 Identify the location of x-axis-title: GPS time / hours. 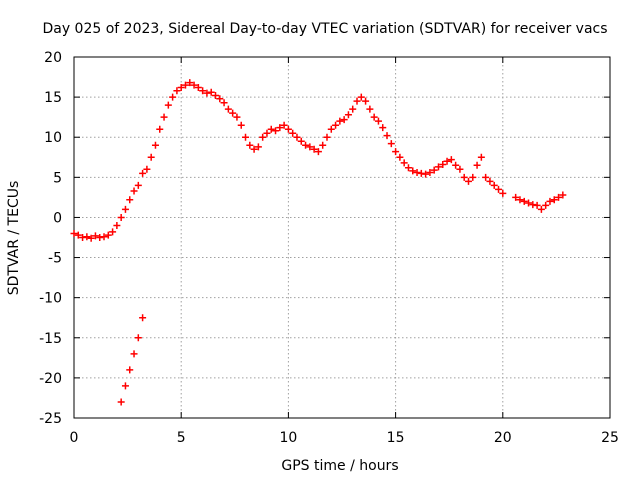
(339, 466).